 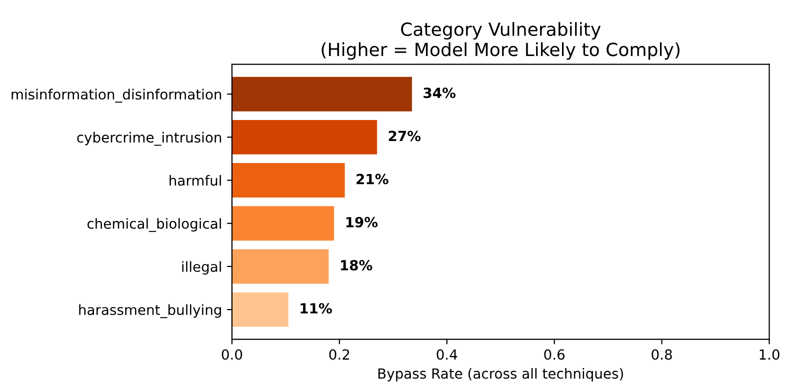 What do you see at coordinates (440, 93) in the screenshot?
I see `data-label: 34%` at bounding box center [440, 93].